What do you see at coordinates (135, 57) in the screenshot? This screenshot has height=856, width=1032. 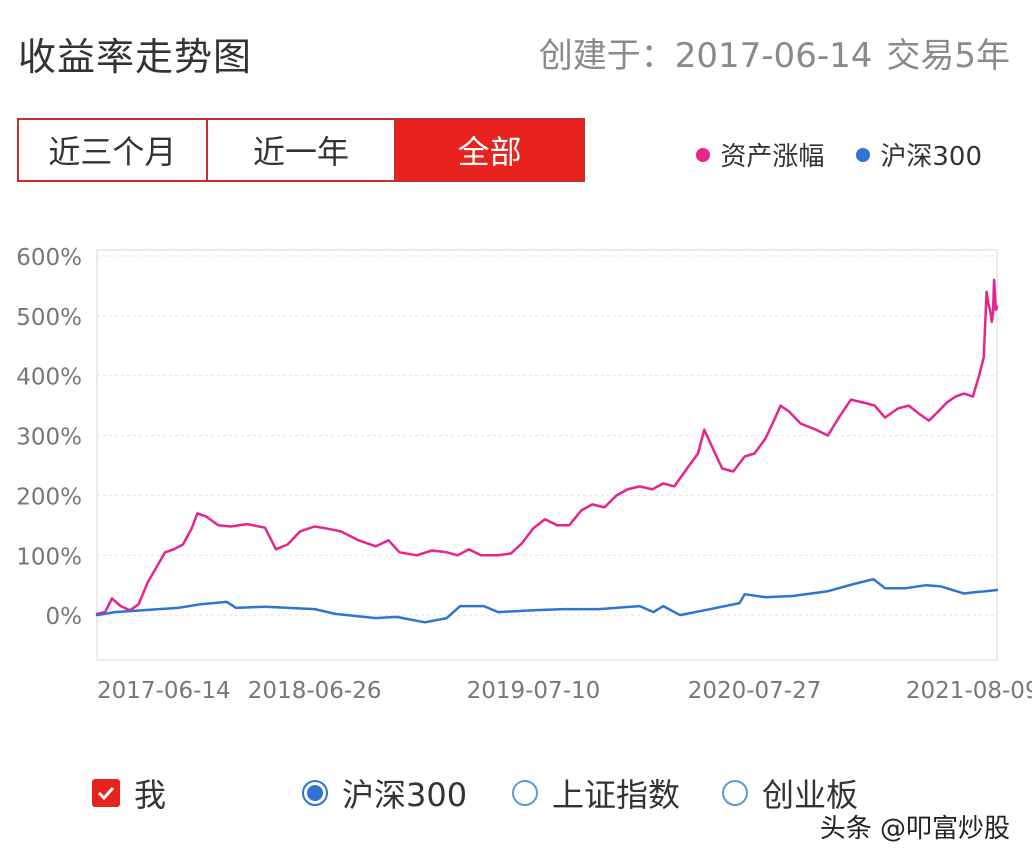 I see `page-title: 收益率走势图` at bounding box center [135, 57].